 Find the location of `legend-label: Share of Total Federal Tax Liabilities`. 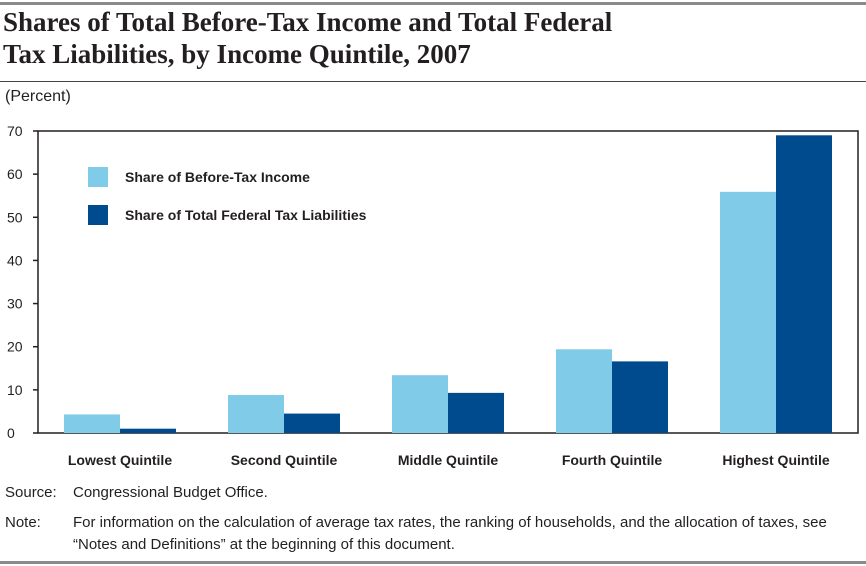

legend-label: Share of Total Federal Tax Liabilities is located at coordinates (246, 215).